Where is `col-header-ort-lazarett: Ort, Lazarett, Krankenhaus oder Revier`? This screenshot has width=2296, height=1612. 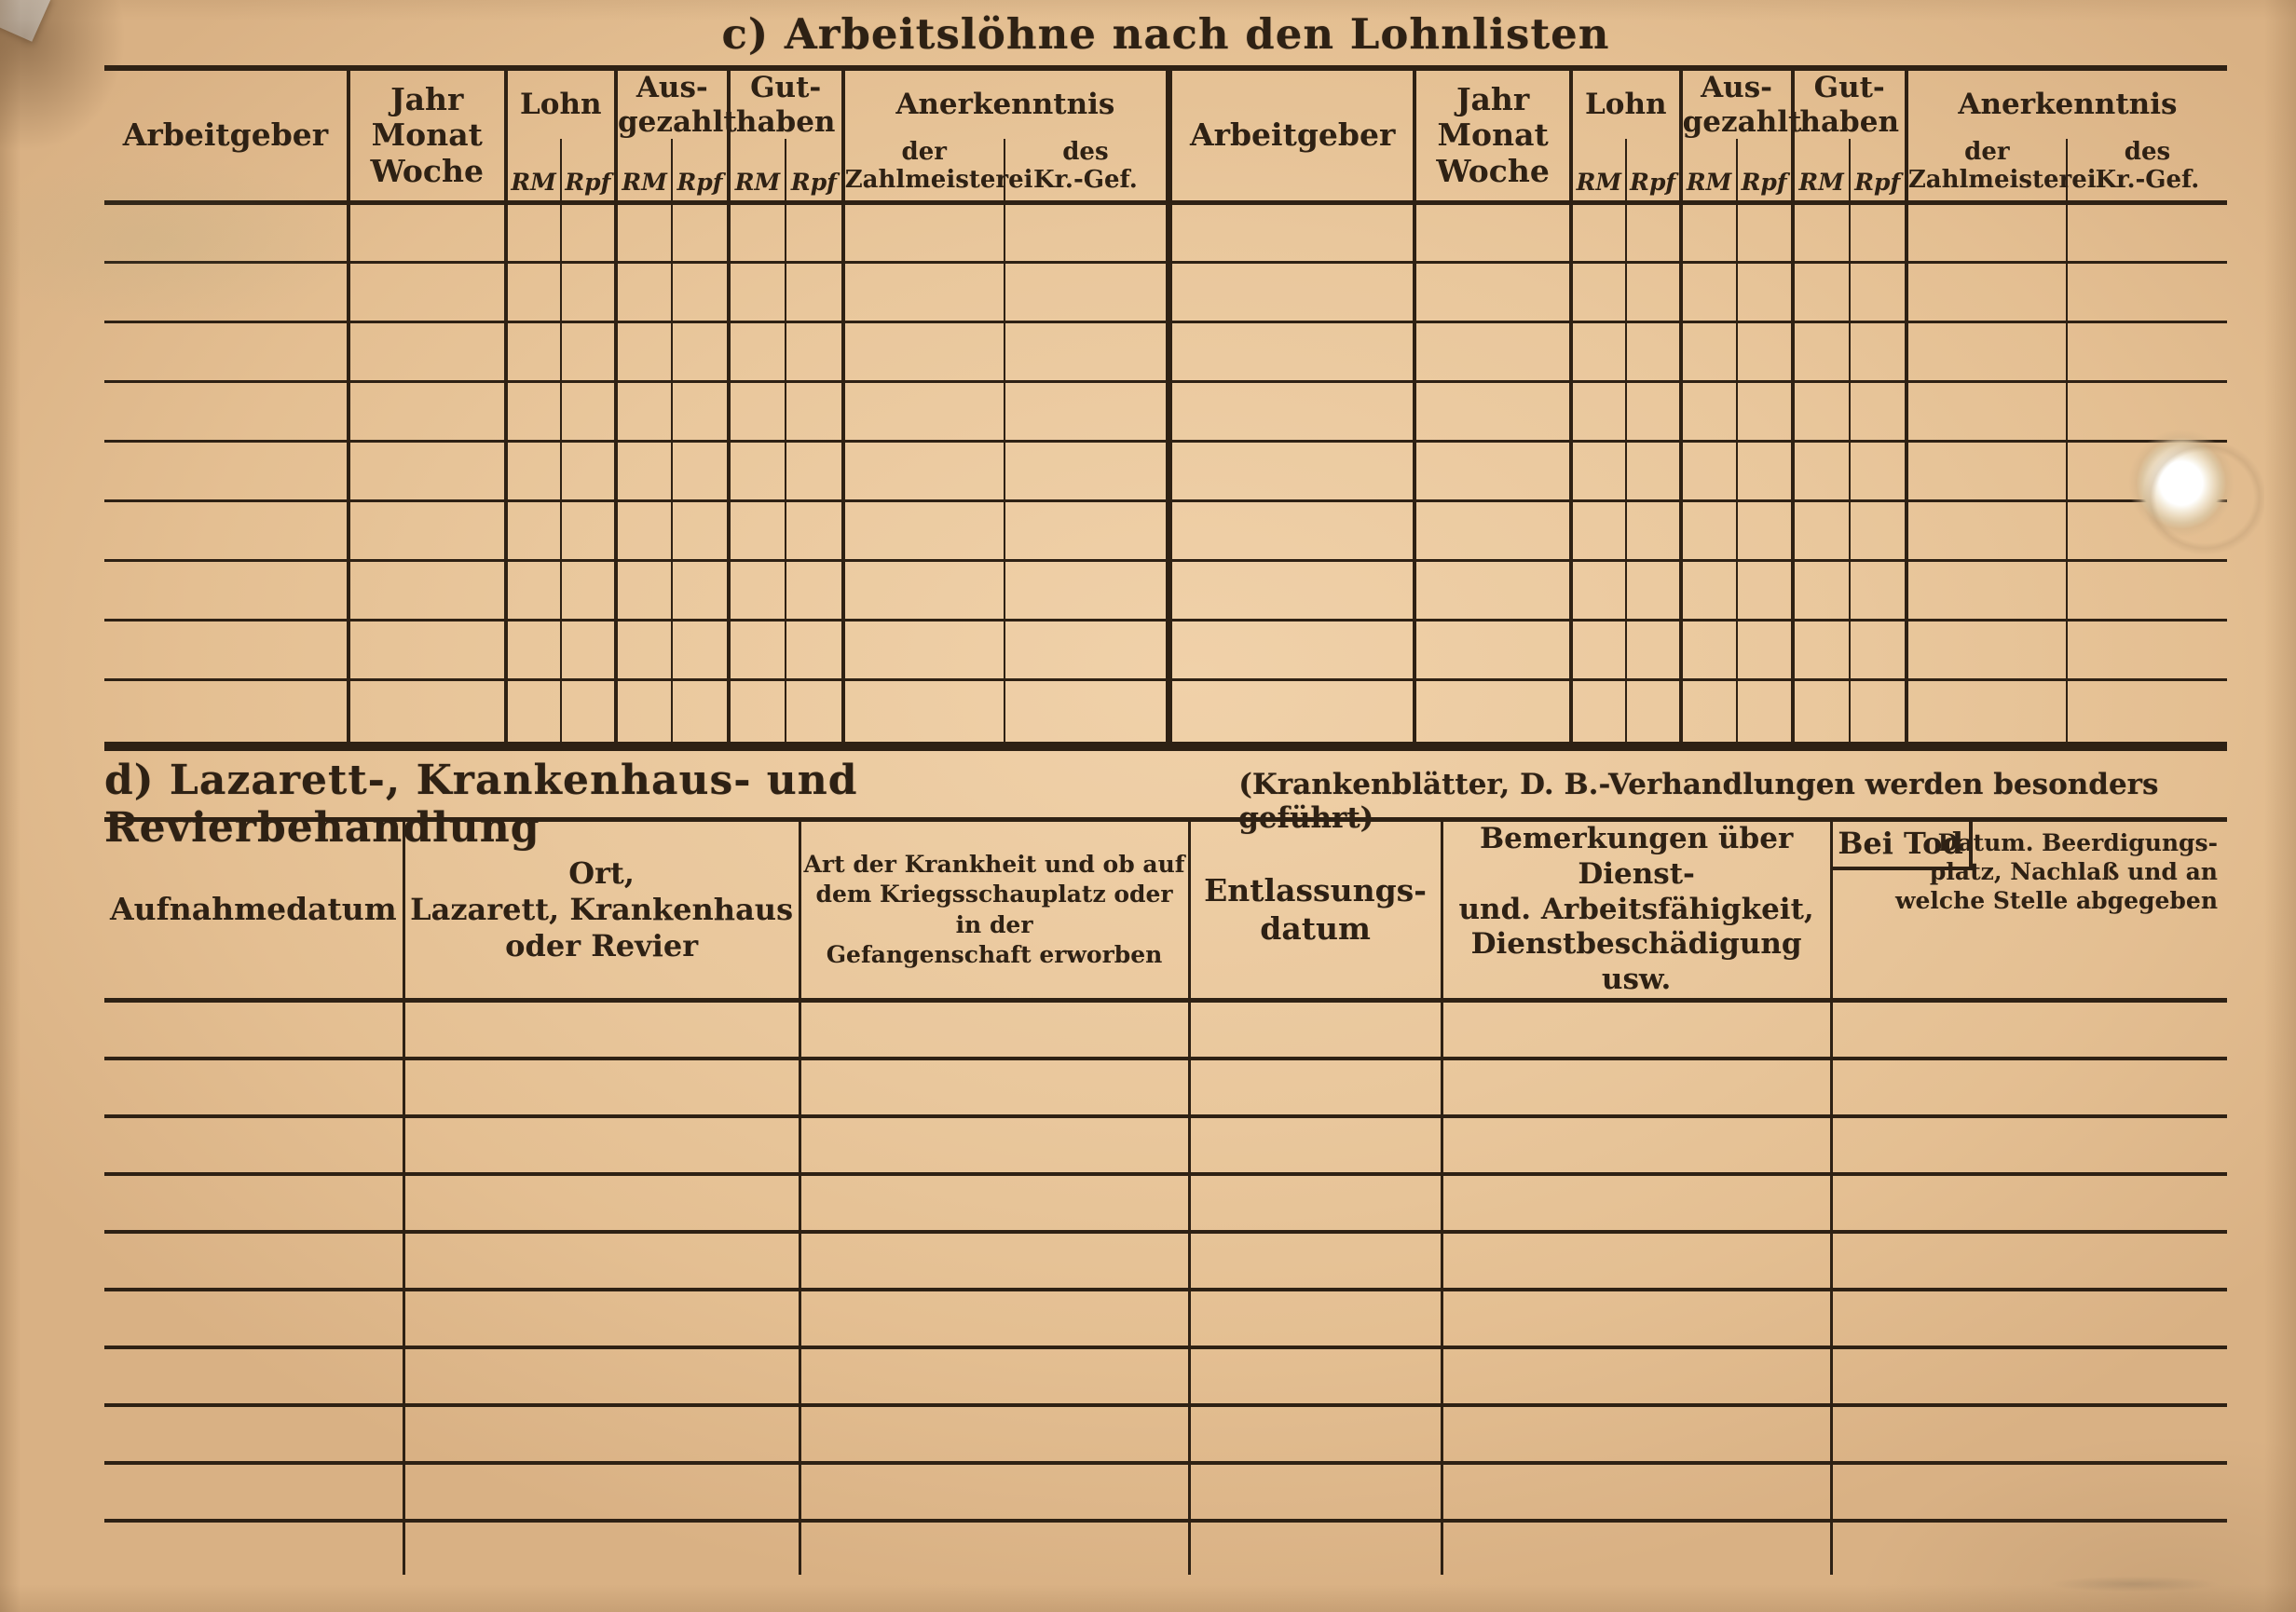
col-header-ort-lazarett: Ort, Lazarett, Krankenhaus oder Revier is located at coordinates (601, 913).